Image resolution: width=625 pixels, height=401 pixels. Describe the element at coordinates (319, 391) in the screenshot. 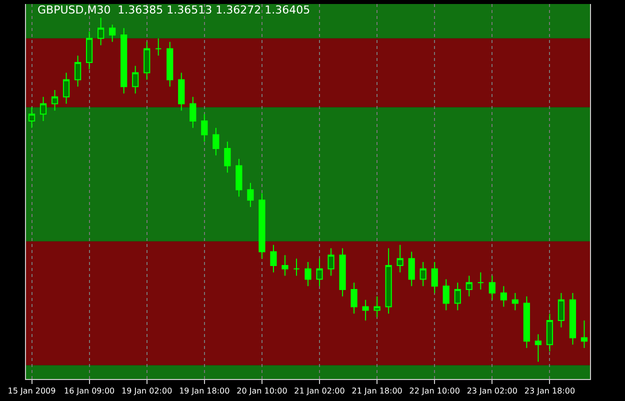

I see `x-tick-label: 21 Jan 02:00` at that location.